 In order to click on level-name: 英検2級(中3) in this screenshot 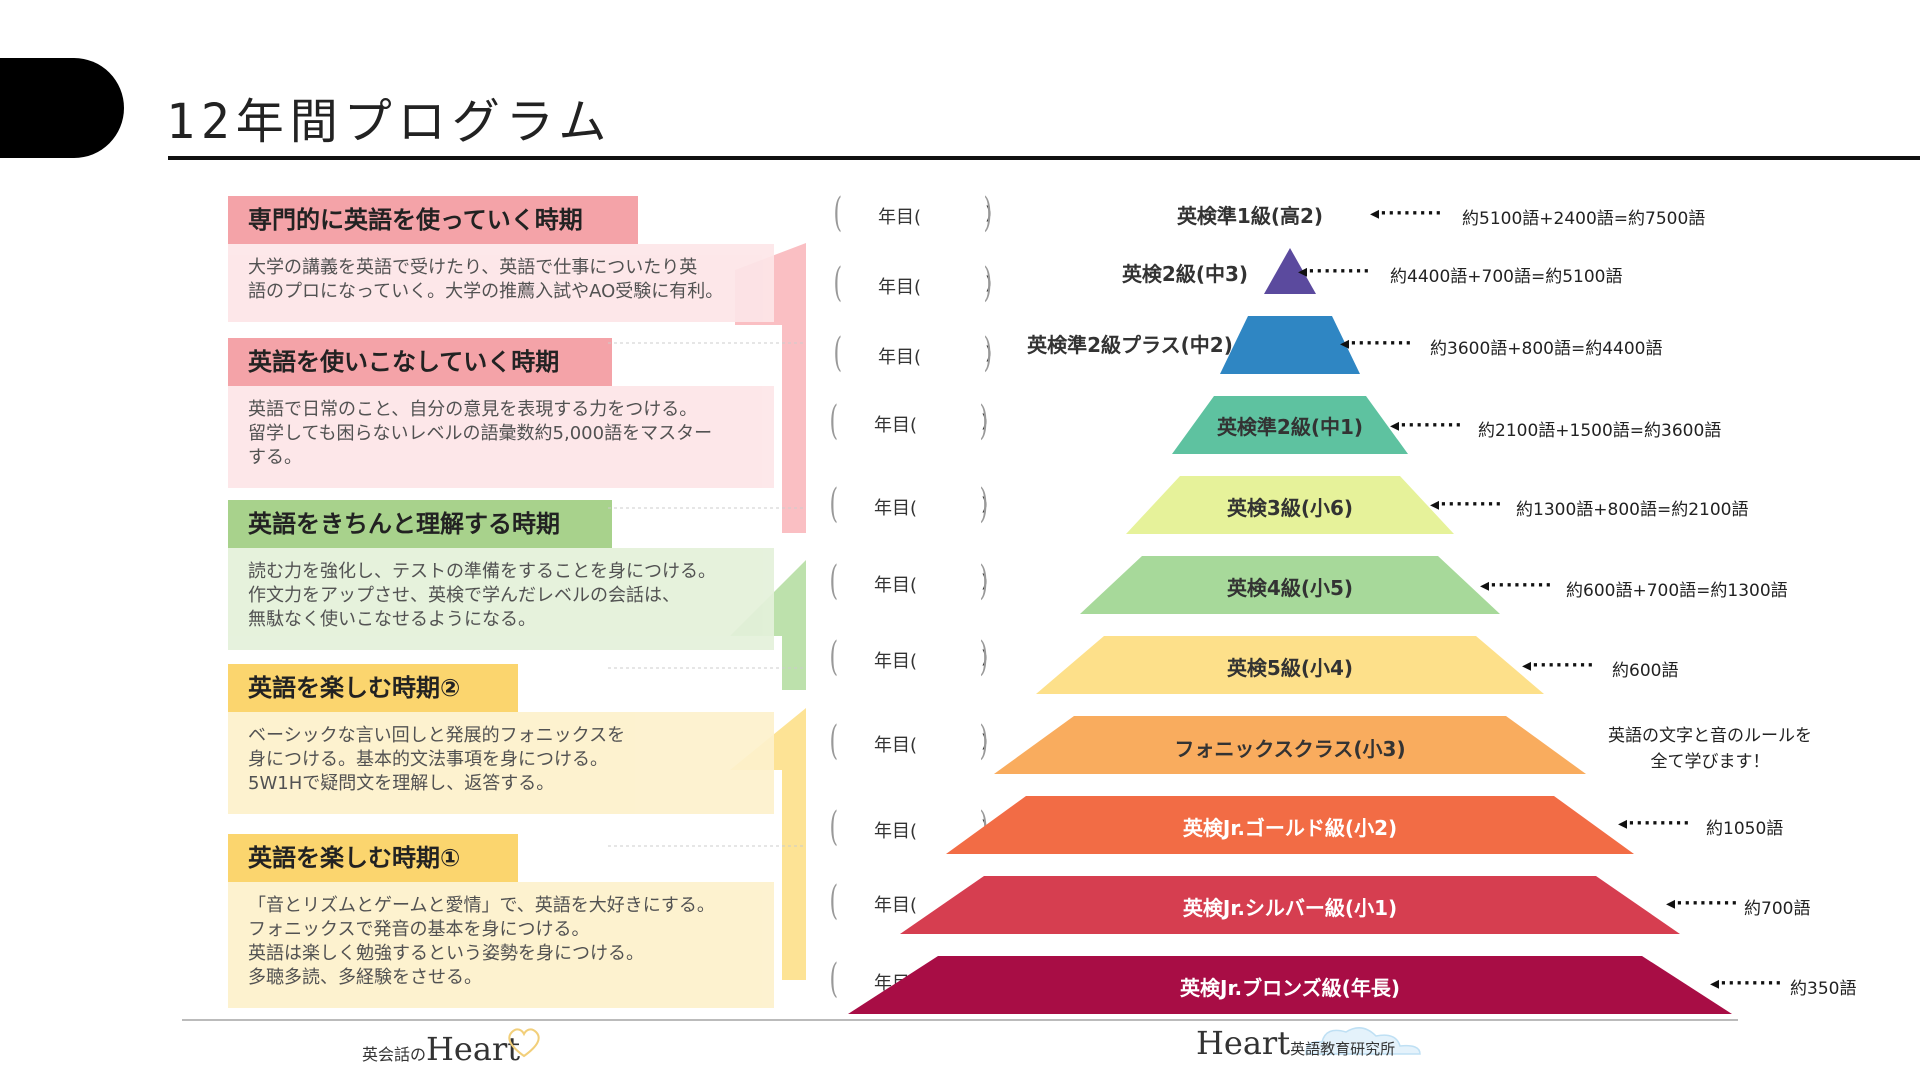, I will do `click(1185, 274)`.